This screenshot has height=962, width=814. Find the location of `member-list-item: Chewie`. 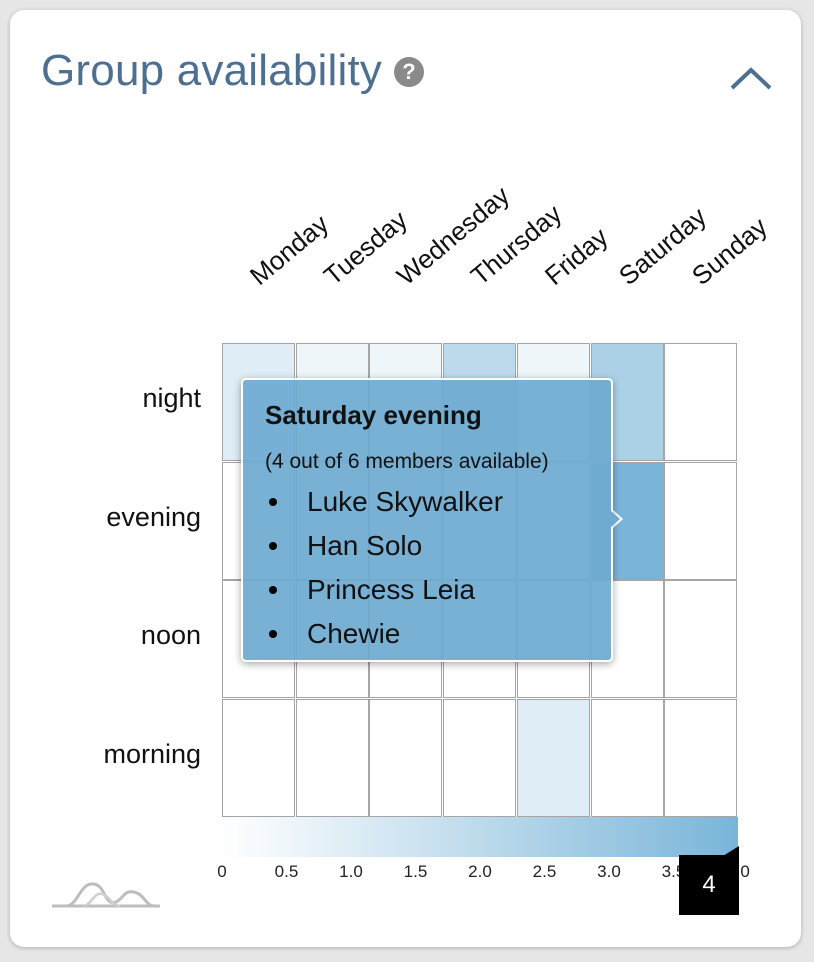

member-list-item: Chewie is located at coordinates (373, 638).